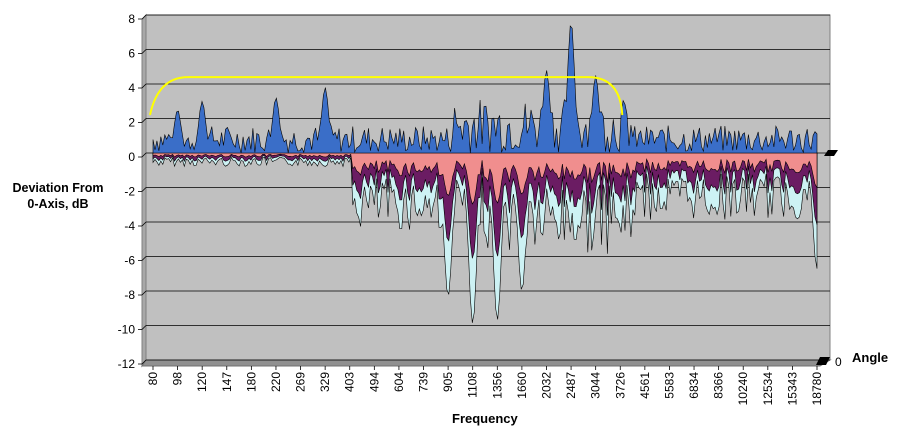 The image size is (898, 436). I want to click on x-tick-label: 12534, so click(768, 389).